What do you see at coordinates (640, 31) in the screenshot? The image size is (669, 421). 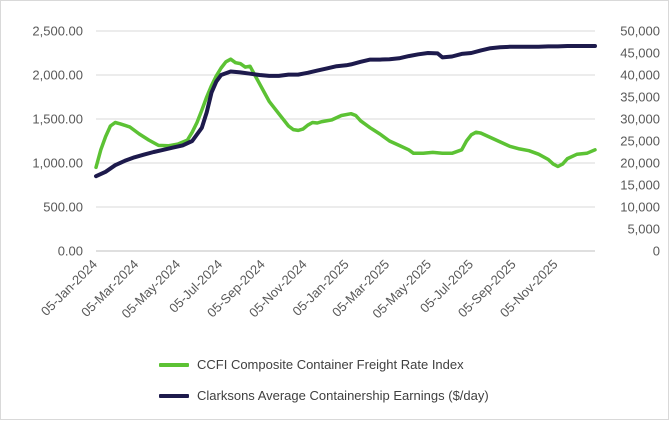 I see `y-right-tick-label: 50,000` at bounding box center [640, 31].